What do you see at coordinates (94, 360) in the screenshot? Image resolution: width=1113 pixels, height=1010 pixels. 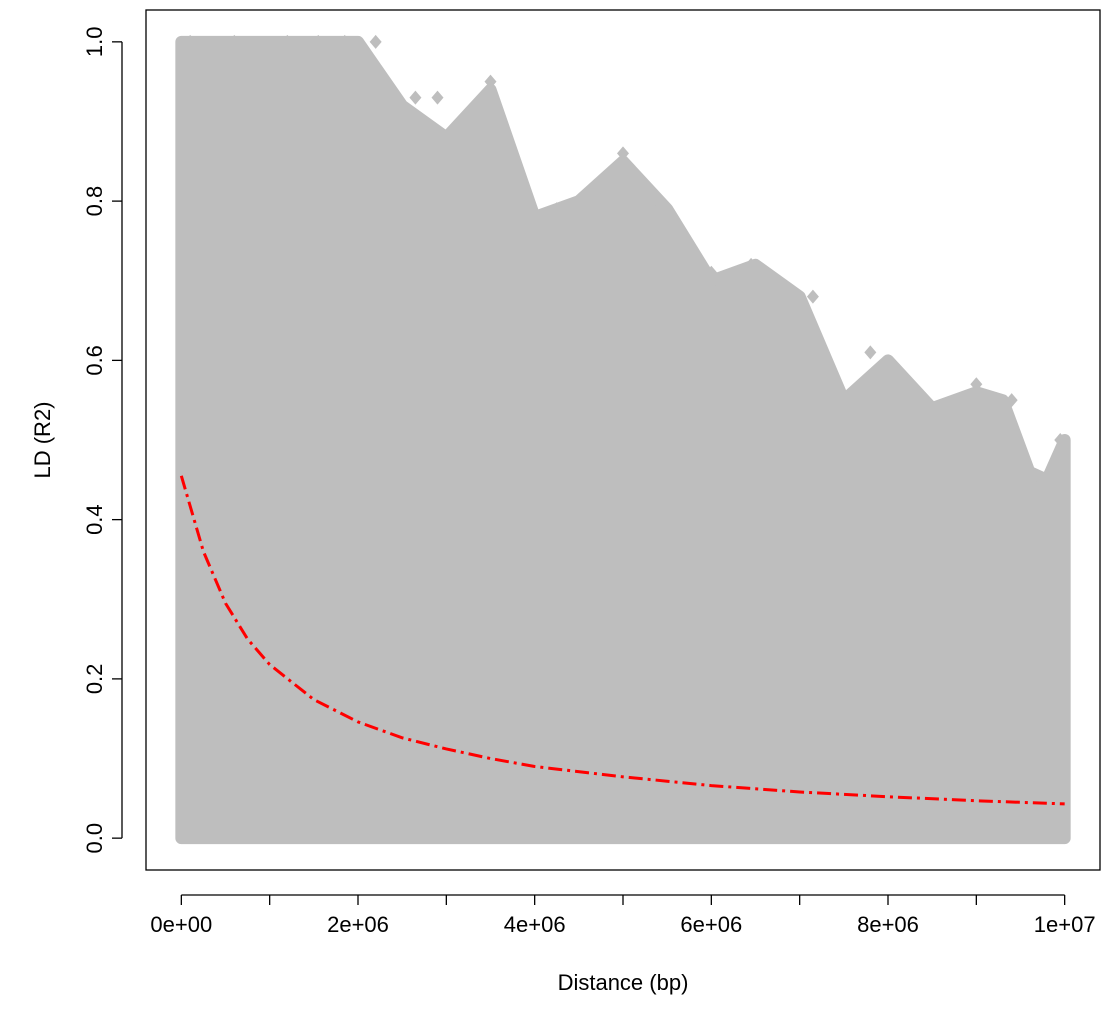 I see `y-tick-label: 0.6` at bounding box center [94, 360].